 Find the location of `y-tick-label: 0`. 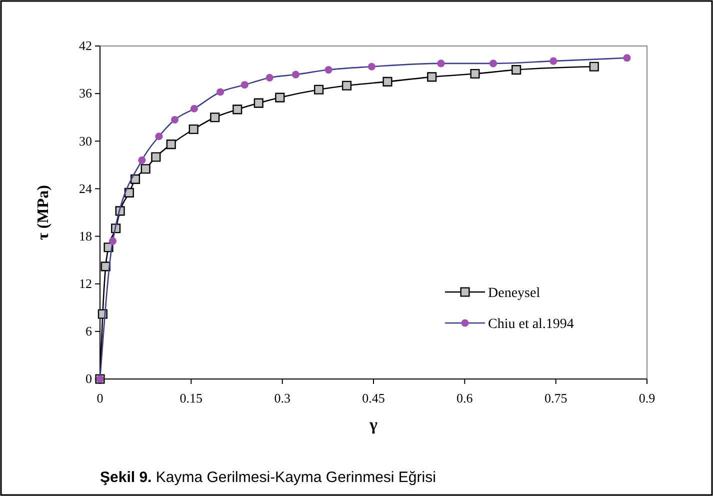

y-tick-label: 0 is located at coordinates (89, 378).